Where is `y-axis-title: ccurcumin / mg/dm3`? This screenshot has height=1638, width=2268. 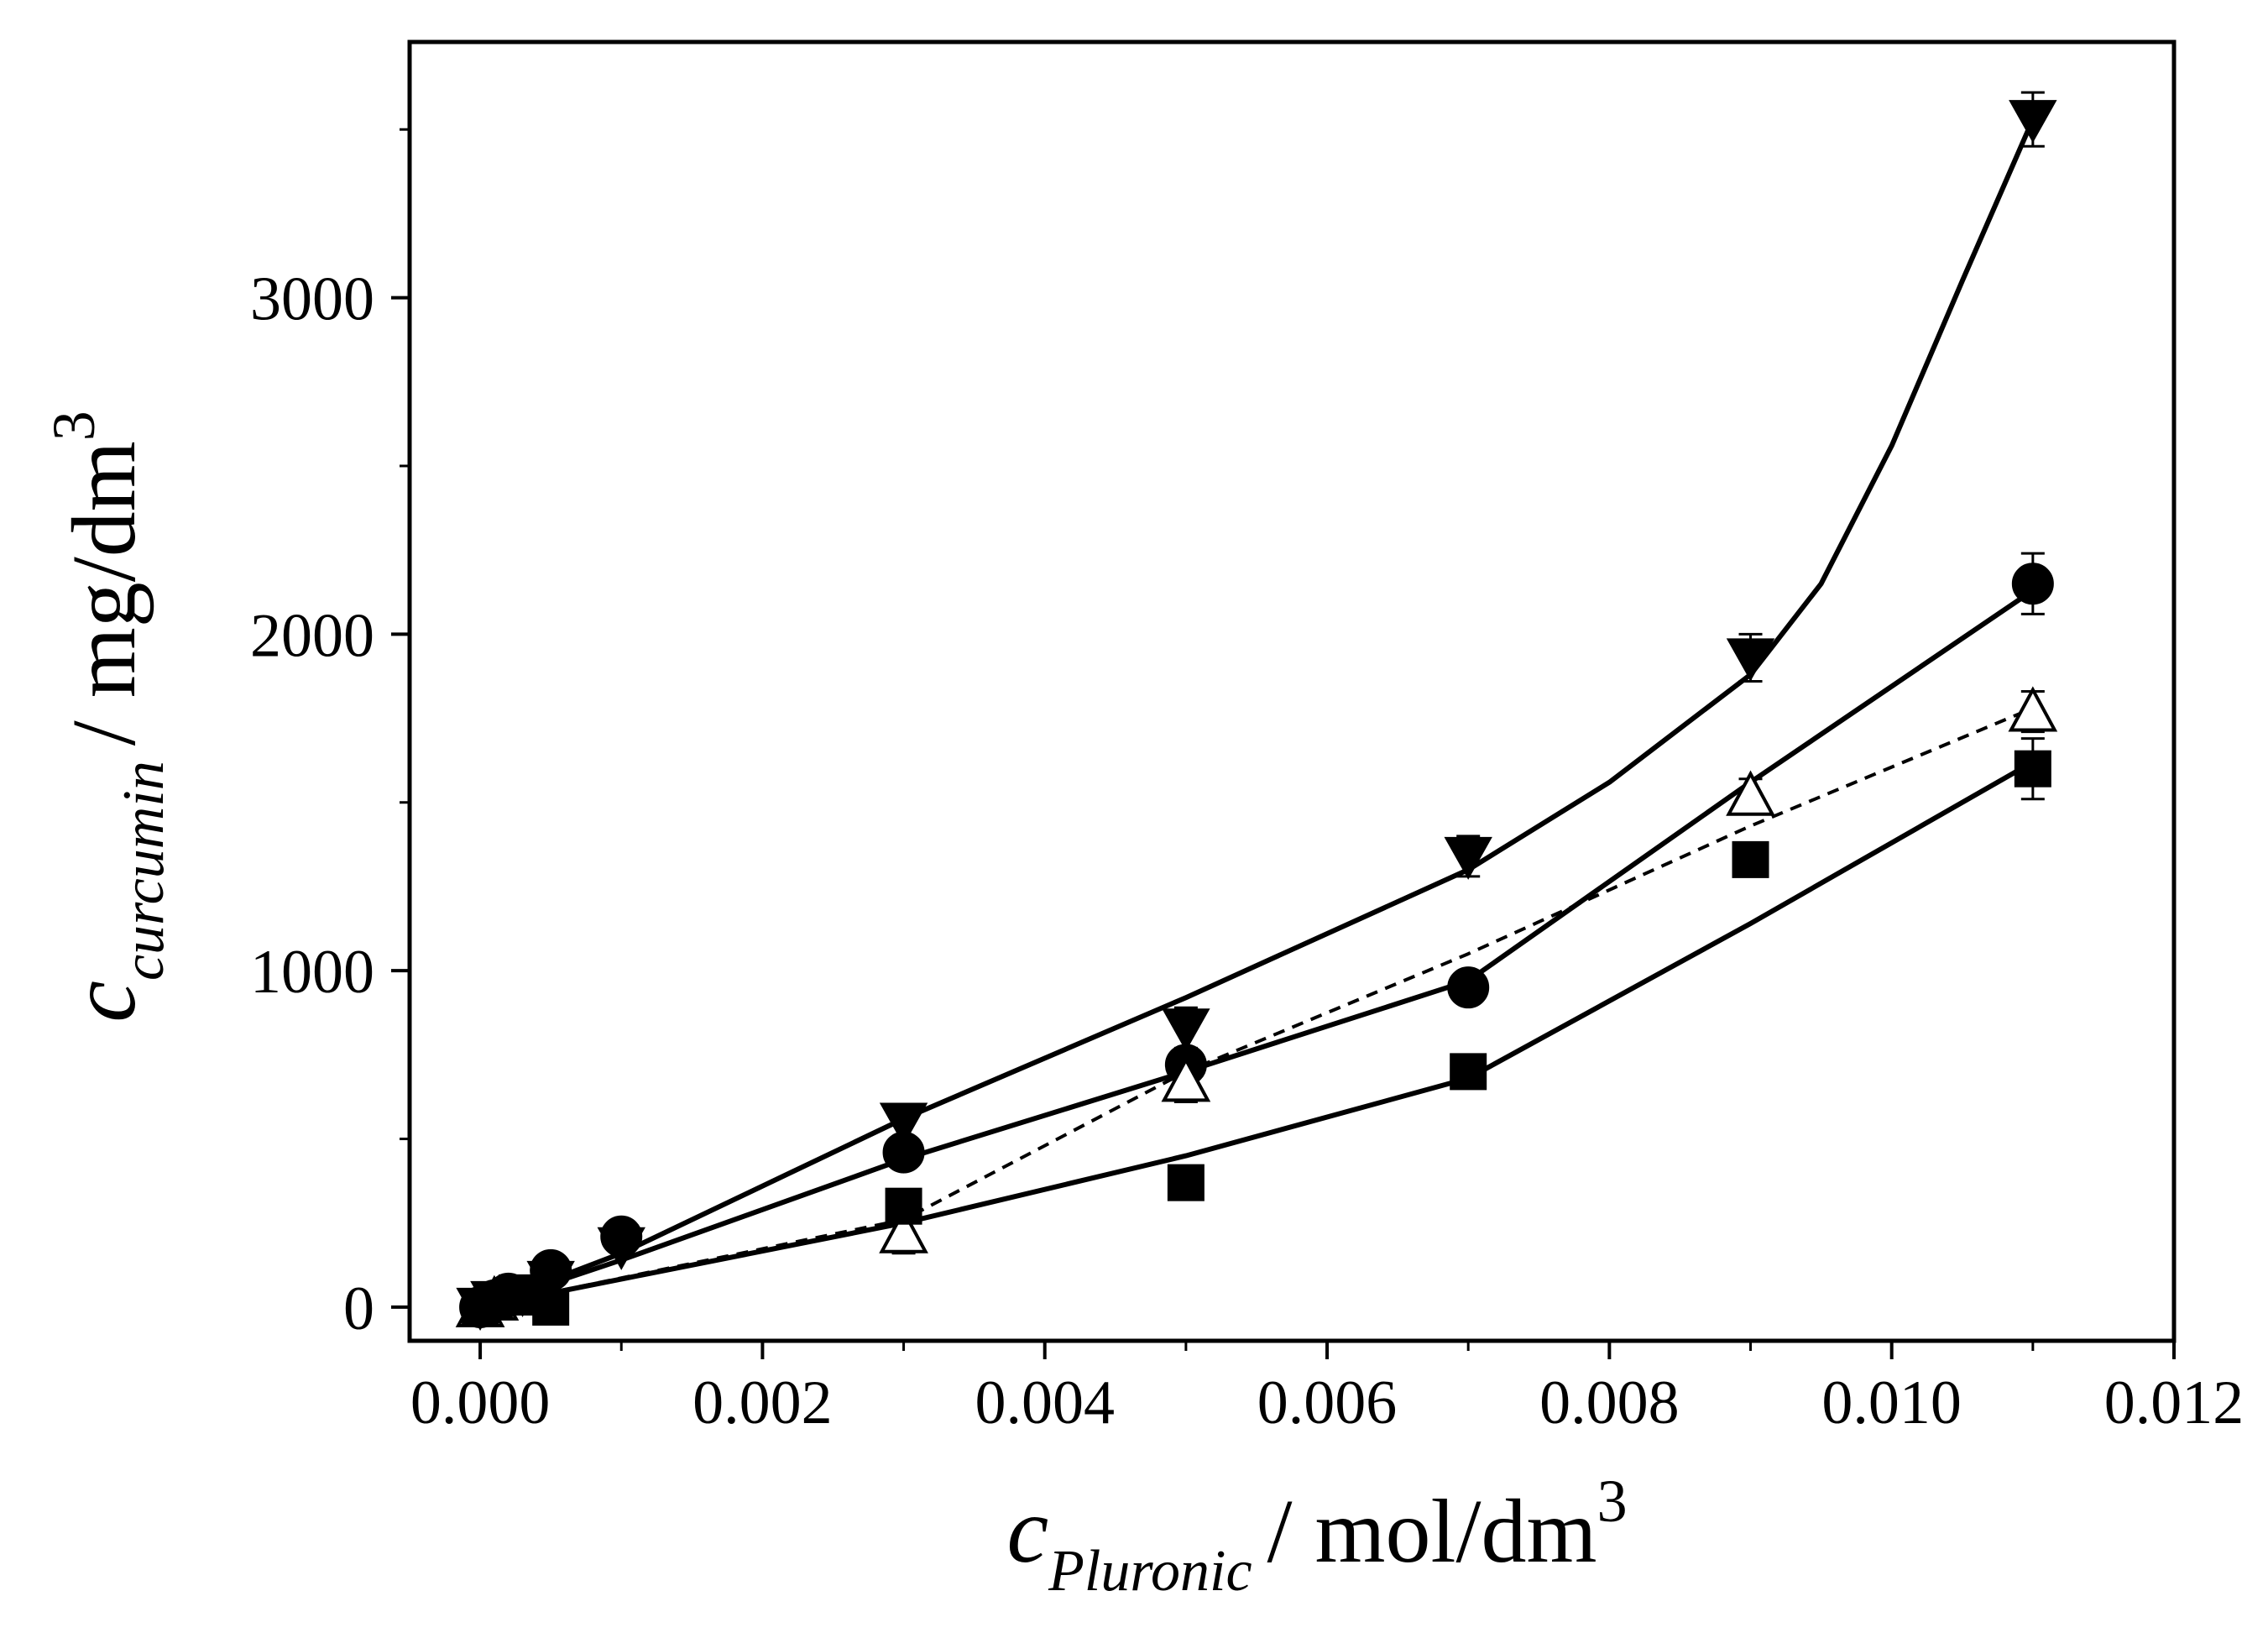 y-axis-title: ccurcumin / mg/dm3 is located at coordinates (108, 717).